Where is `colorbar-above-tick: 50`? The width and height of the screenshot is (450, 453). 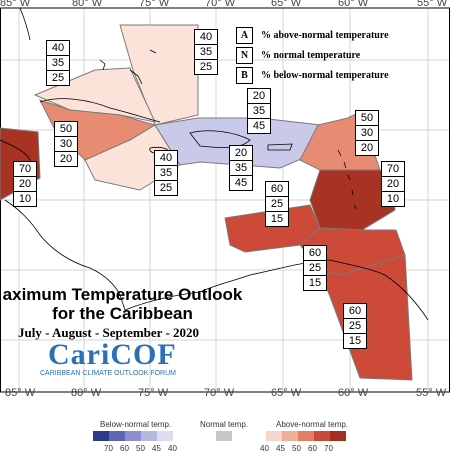
colorbar-above-tick: 50 is located at coordinates (296, 448).